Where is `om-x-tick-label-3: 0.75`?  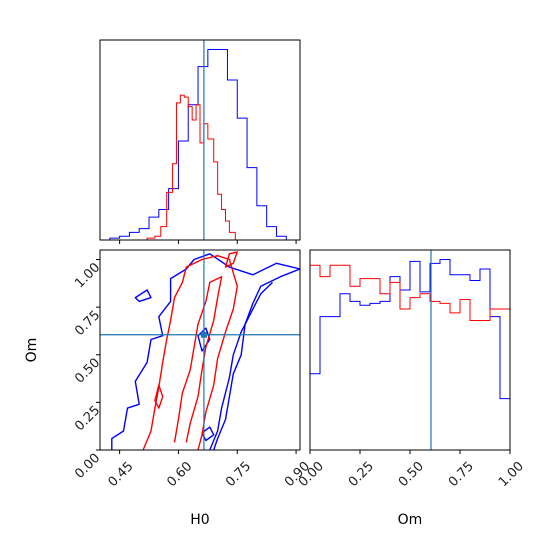 om-x-tick-label-3: 0.75 is located at coordinates (461, 474).